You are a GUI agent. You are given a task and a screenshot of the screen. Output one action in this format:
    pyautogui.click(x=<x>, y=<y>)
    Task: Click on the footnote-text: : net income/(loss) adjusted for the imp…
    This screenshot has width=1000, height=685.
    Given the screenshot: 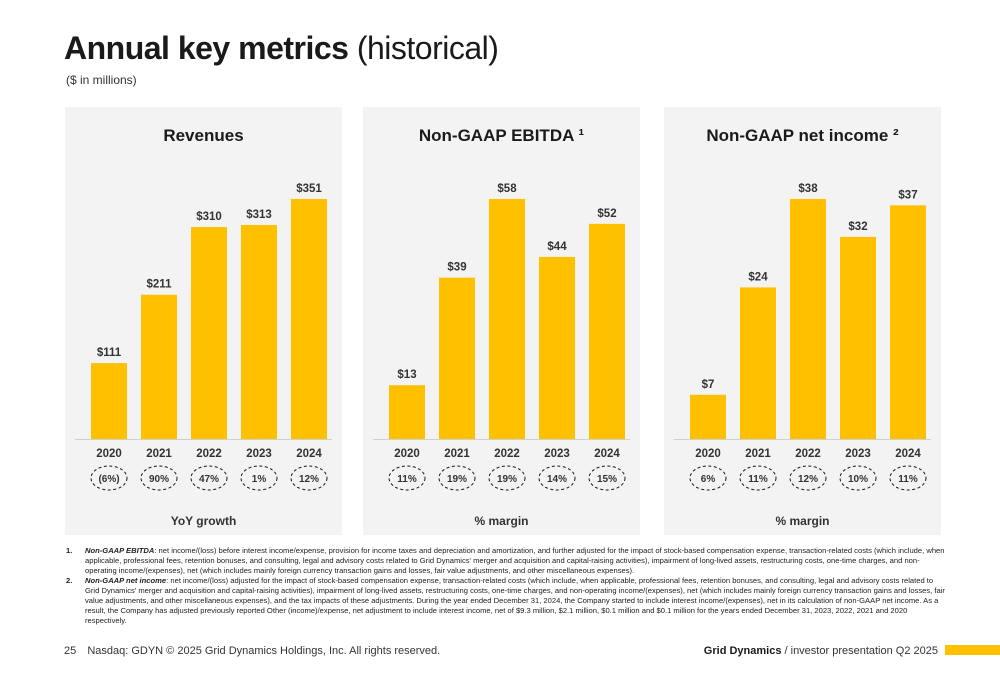 What is the action you would take?
    pyautogui.click(x=515, y=600)
    